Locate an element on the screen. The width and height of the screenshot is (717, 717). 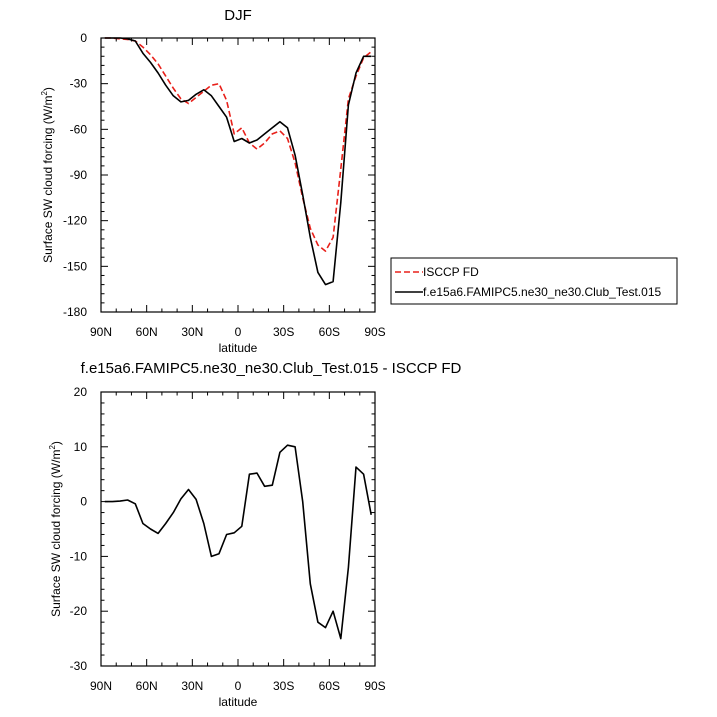
y-tick-label: -20 is located at coordinates (79, 611).